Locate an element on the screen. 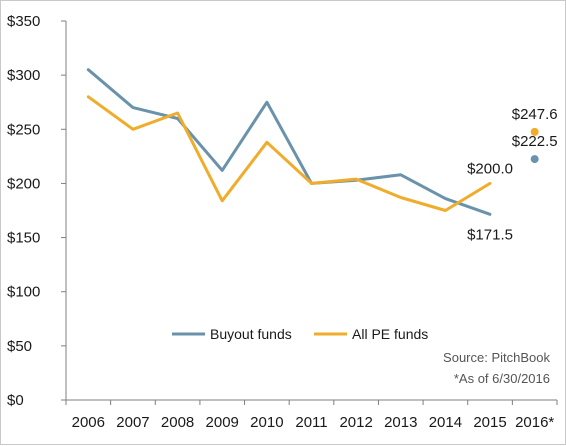 Image resolution: width=566 pixels, height=446 pixels. x-tick-label: 2015 is located at coordinates (489, 422).